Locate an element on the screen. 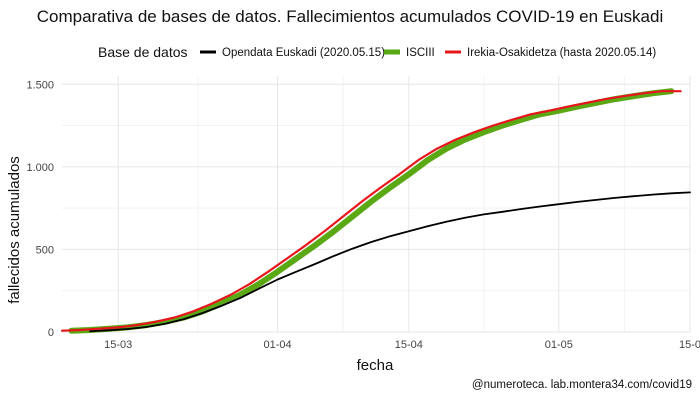 This screenshot has height=400, width=700. y-axis: 0 500 1.000 1.500 is located at coordinates (40, 209).